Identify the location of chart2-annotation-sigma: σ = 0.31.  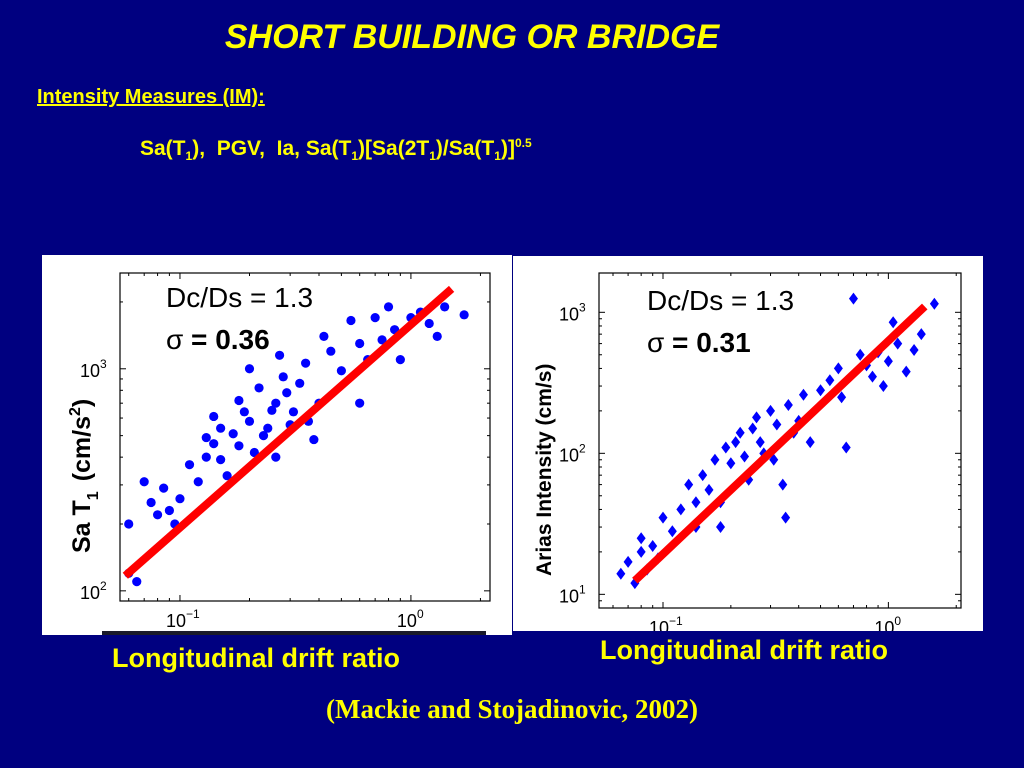
(699, 342).